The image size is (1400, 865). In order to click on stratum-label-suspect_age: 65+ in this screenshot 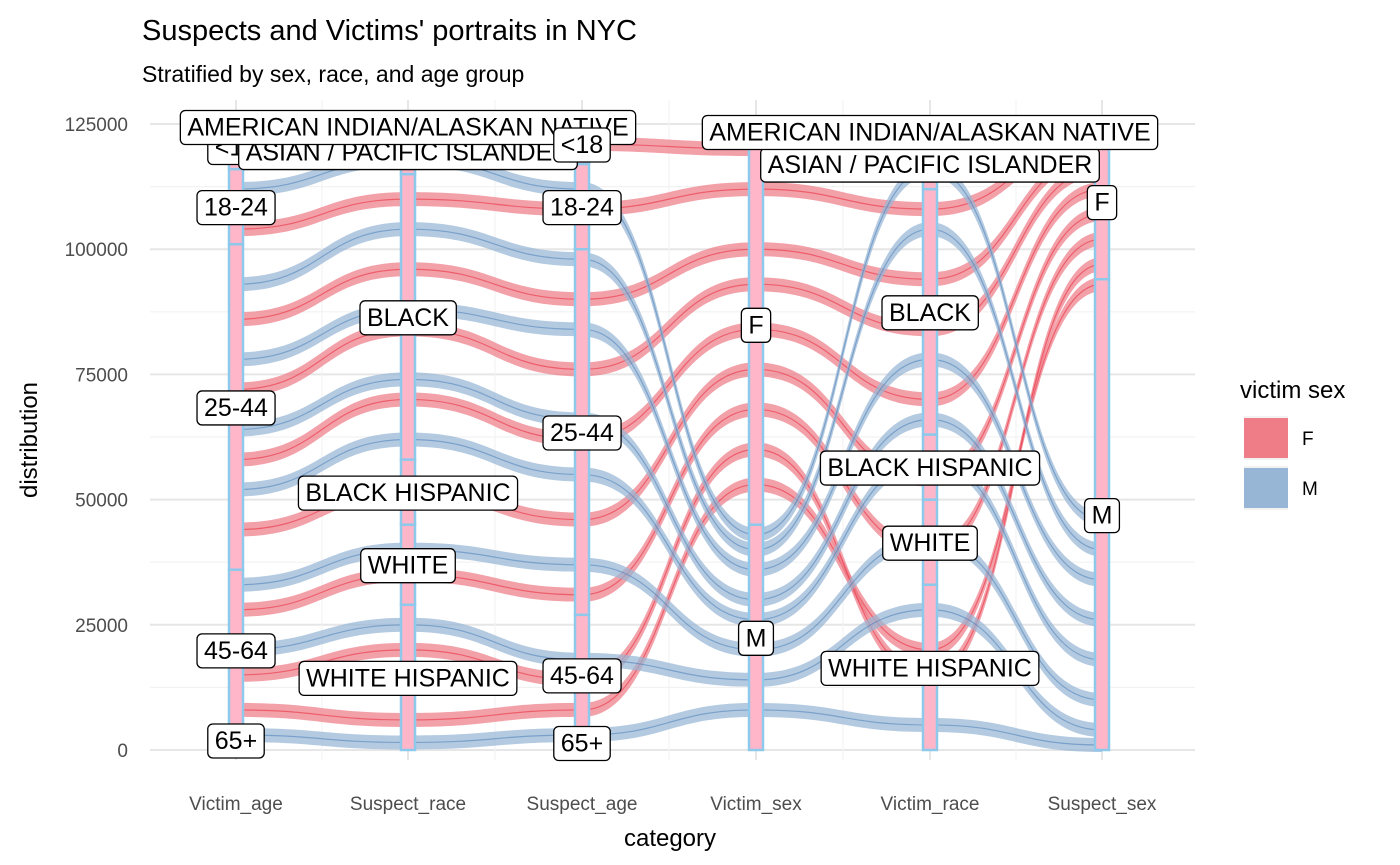, I will do `click(582, 743)`.